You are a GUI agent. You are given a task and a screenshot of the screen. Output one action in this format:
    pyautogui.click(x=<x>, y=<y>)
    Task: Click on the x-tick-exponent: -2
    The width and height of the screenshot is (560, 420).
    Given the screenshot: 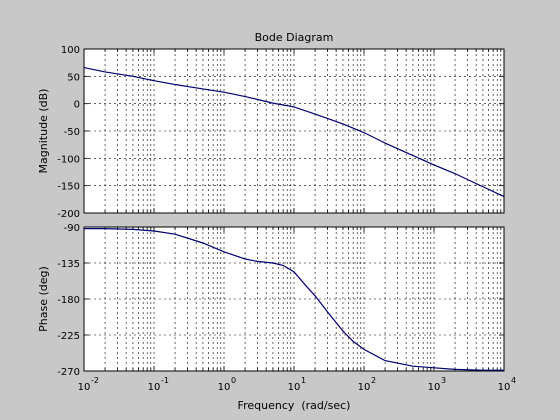 What is the action you would take?
    pyautogui.click(x=95, y=380)
    